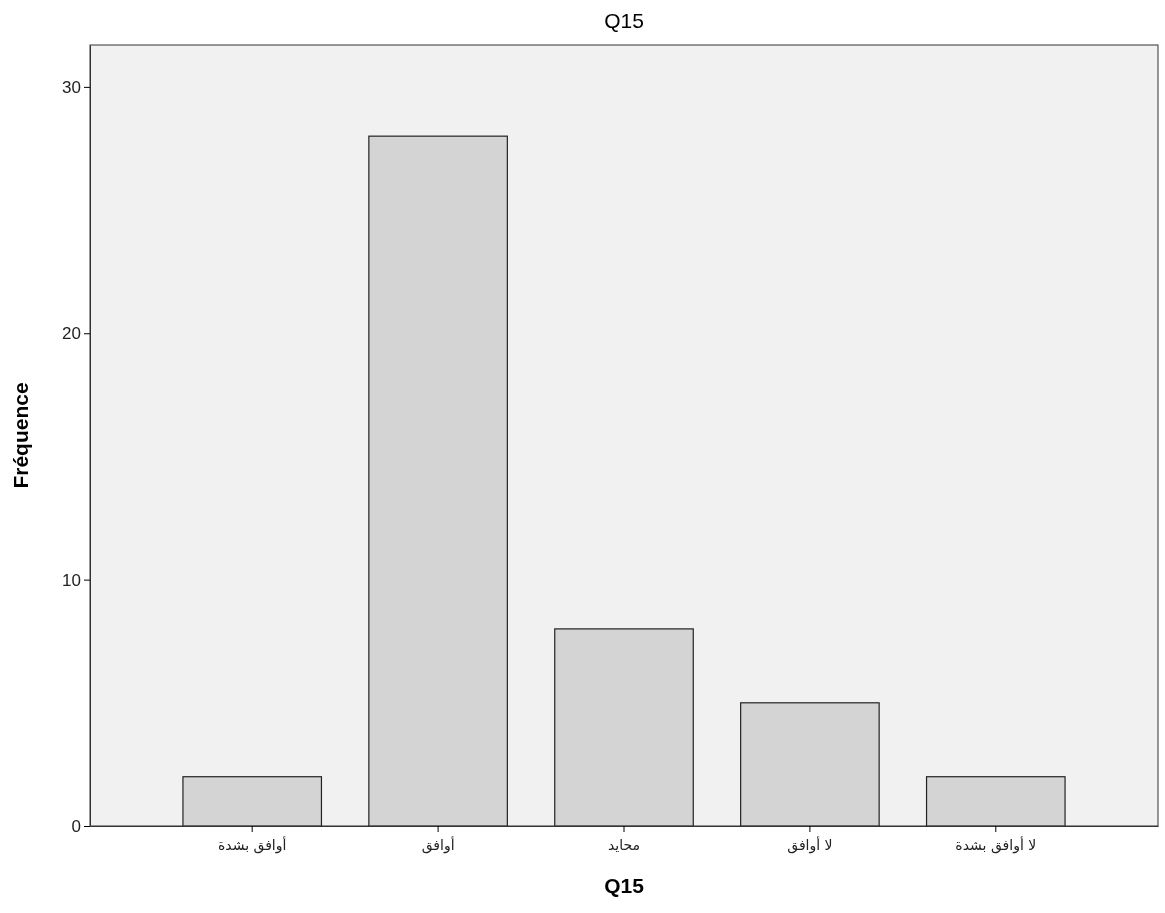 The image size is (1165, 913). I want to click on x-tick-label: أوافق بشدة, so click(252, 845).